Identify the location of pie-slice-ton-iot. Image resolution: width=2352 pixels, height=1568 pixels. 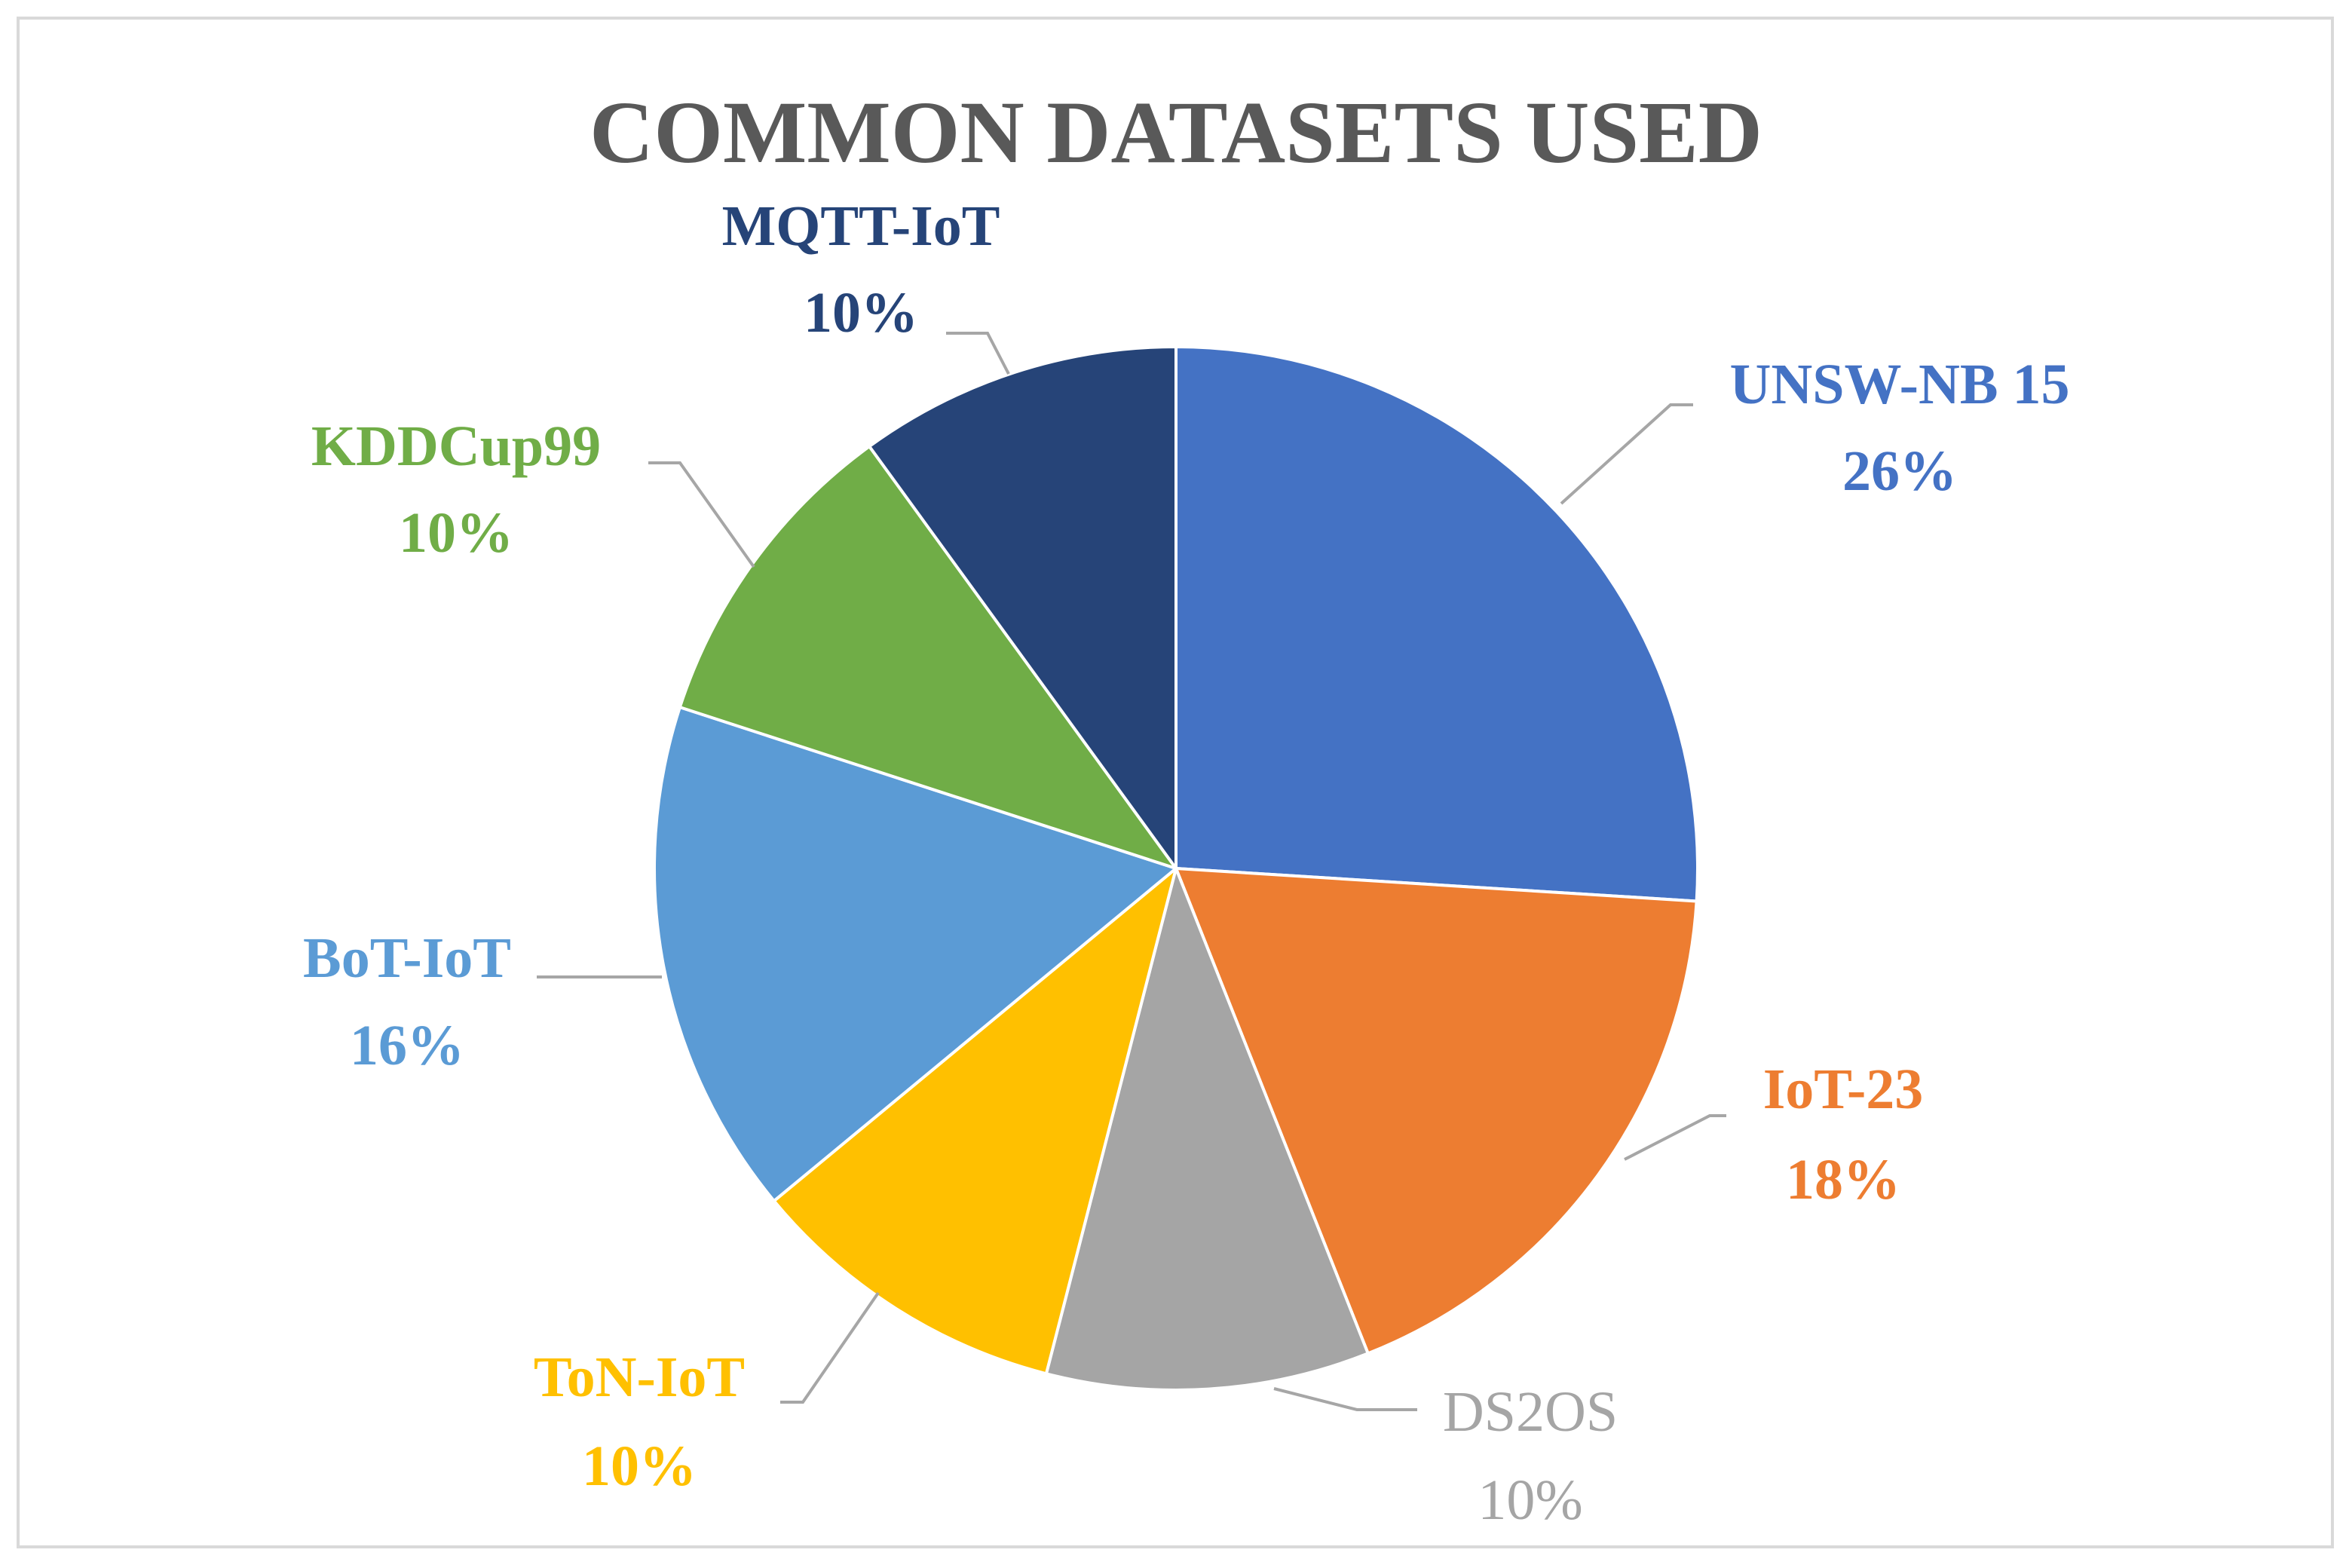
(975, 1121).